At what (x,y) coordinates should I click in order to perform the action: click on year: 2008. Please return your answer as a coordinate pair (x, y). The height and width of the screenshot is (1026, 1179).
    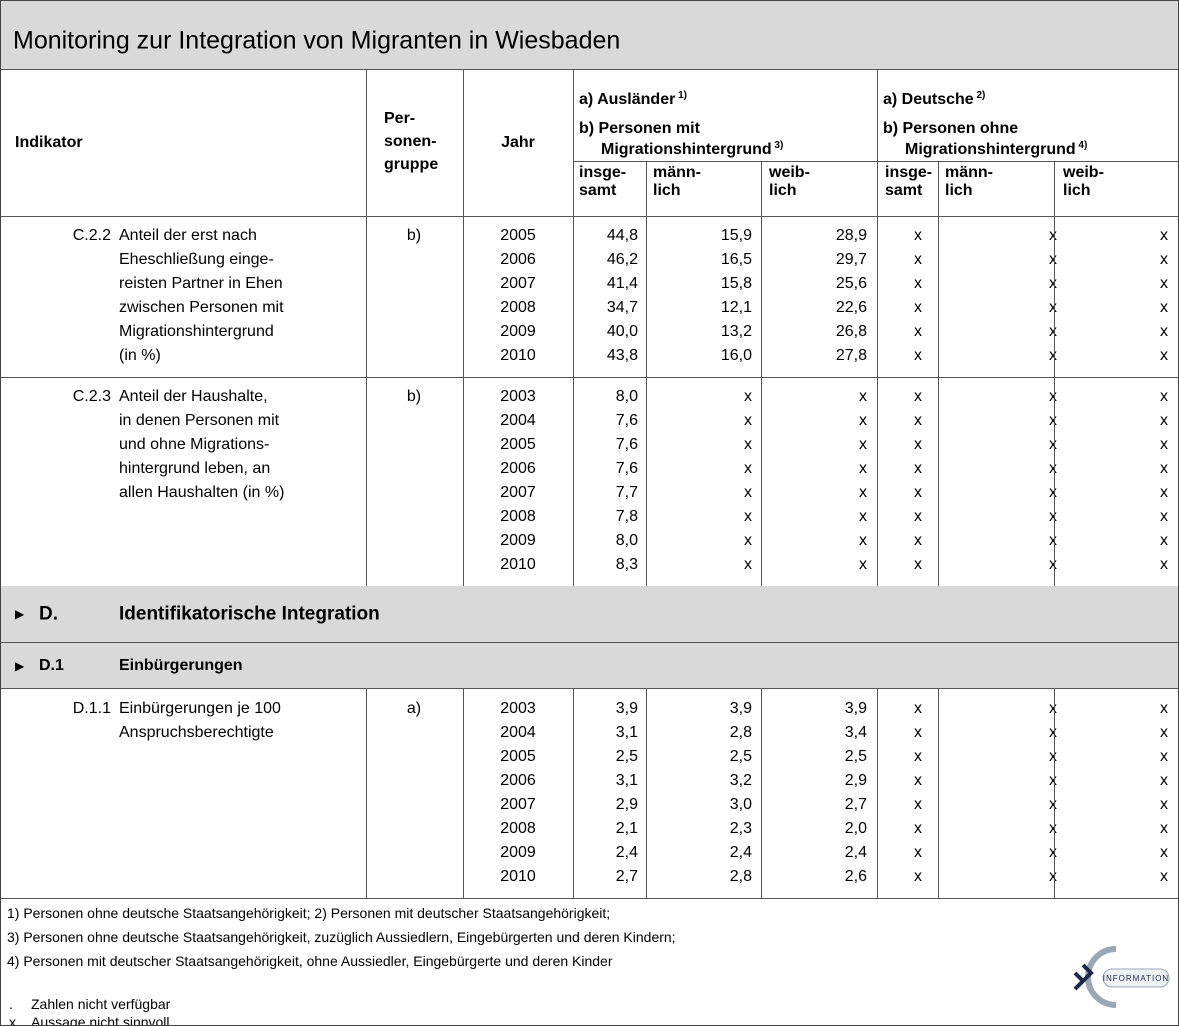
    Looking at the image, I should click on (518, 516).